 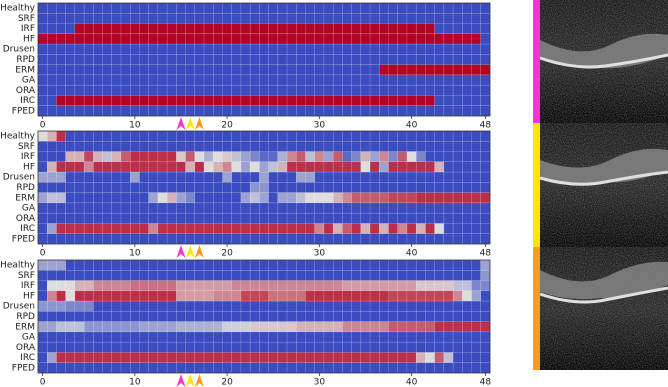 I want to click on x-tick-label: 30, so click(x=320, y=126).